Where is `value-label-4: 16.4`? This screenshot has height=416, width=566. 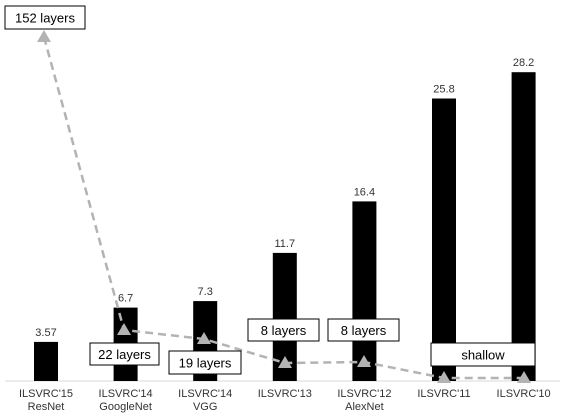
value-label-4: 16.4 is located at coordinates (364, 192).